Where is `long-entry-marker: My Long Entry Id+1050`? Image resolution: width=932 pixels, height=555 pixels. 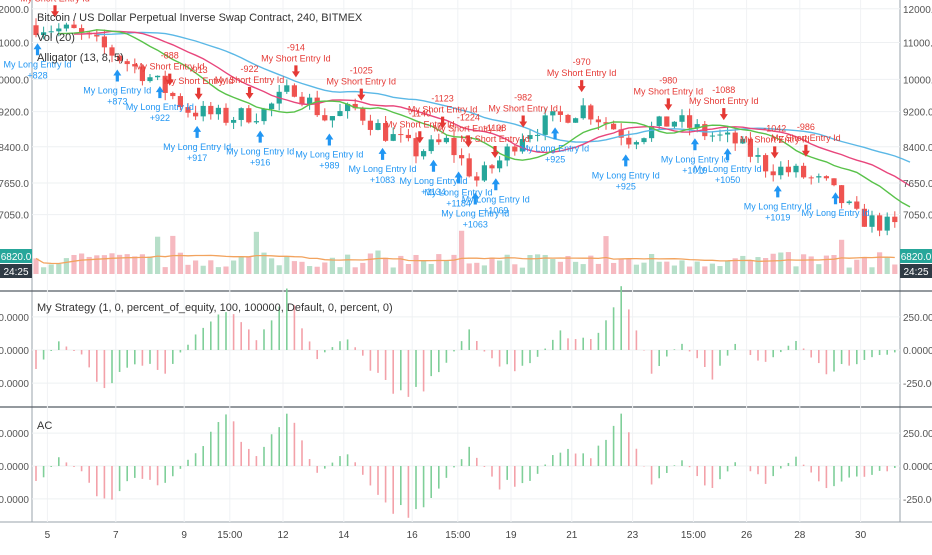
long-entry-marker: My Long Entry Id+1050 is located at coordinates (728, 166).